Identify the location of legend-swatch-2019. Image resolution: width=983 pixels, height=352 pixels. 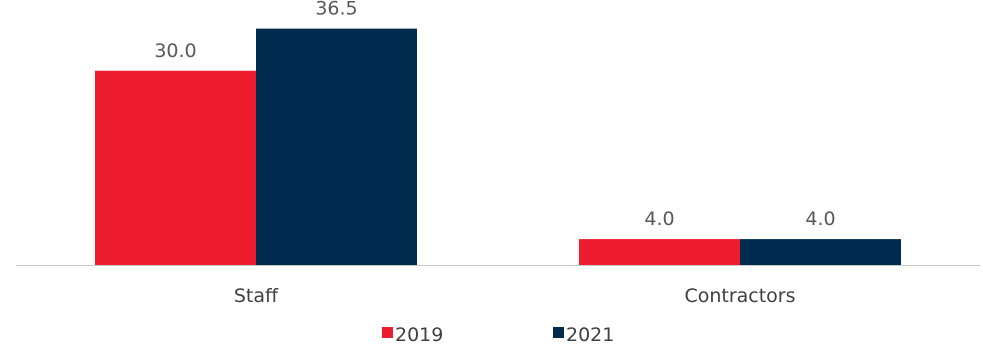
(387, 332).